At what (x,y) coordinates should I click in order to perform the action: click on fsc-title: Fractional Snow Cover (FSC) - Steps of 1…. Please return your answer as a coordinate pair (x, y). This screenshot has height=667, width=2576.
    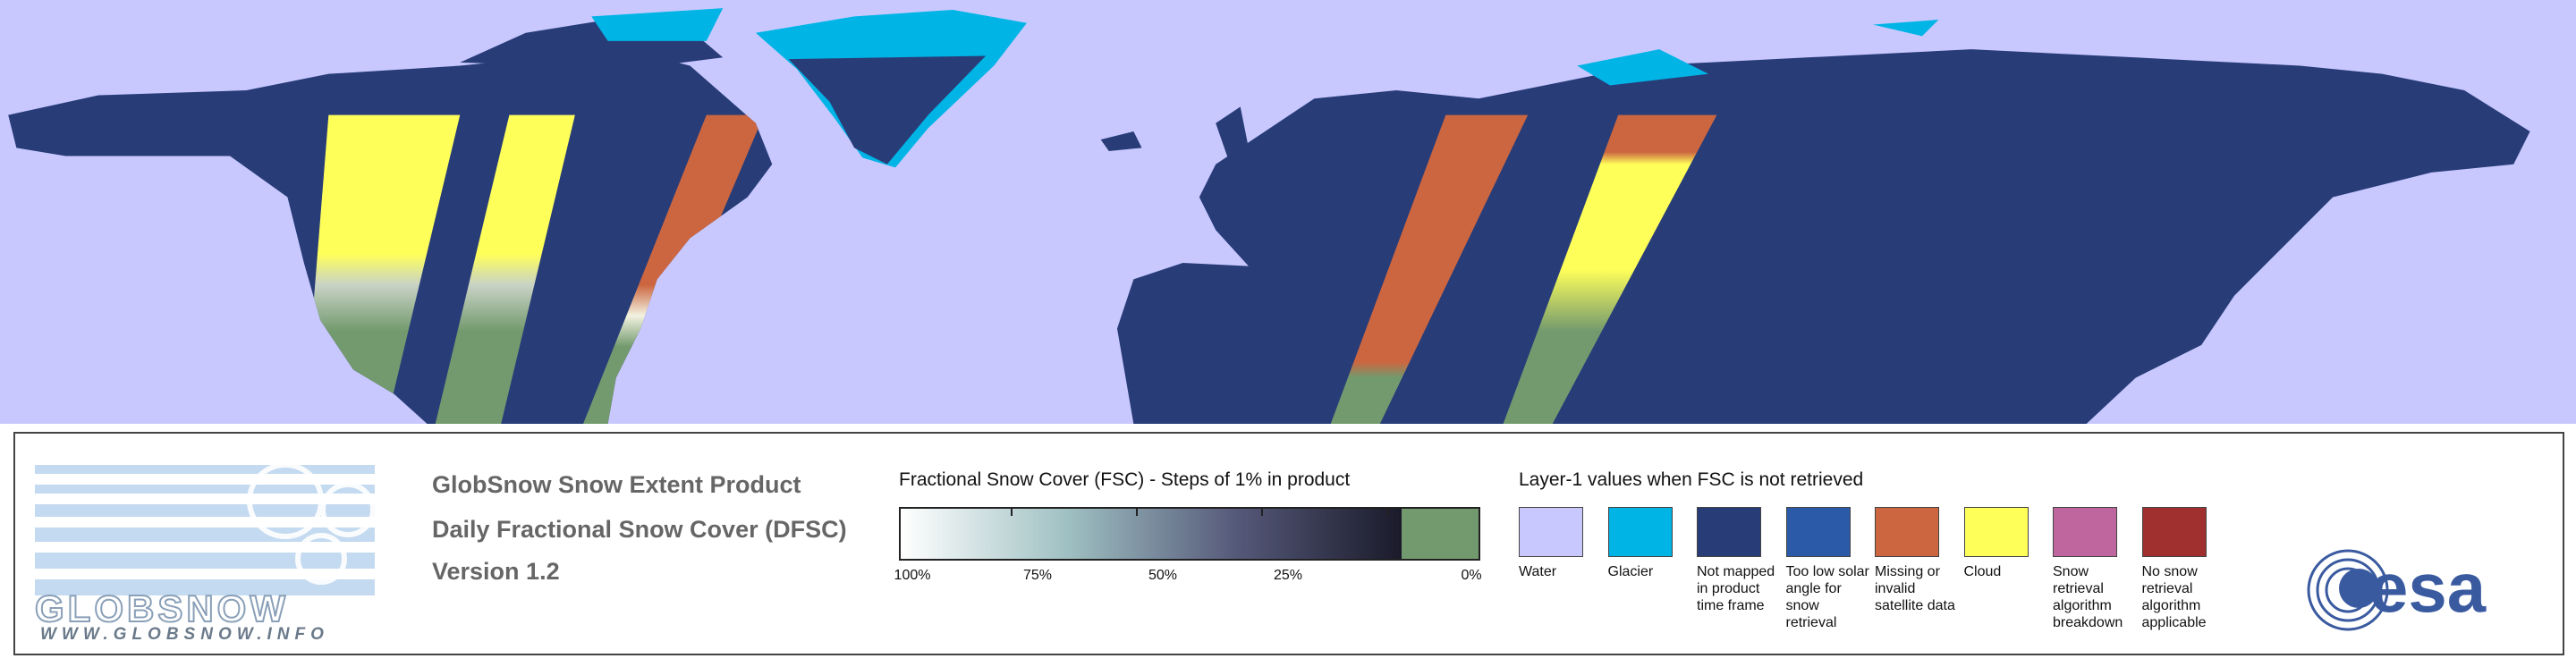
    Looking at the image, I should click on (1125, 479).